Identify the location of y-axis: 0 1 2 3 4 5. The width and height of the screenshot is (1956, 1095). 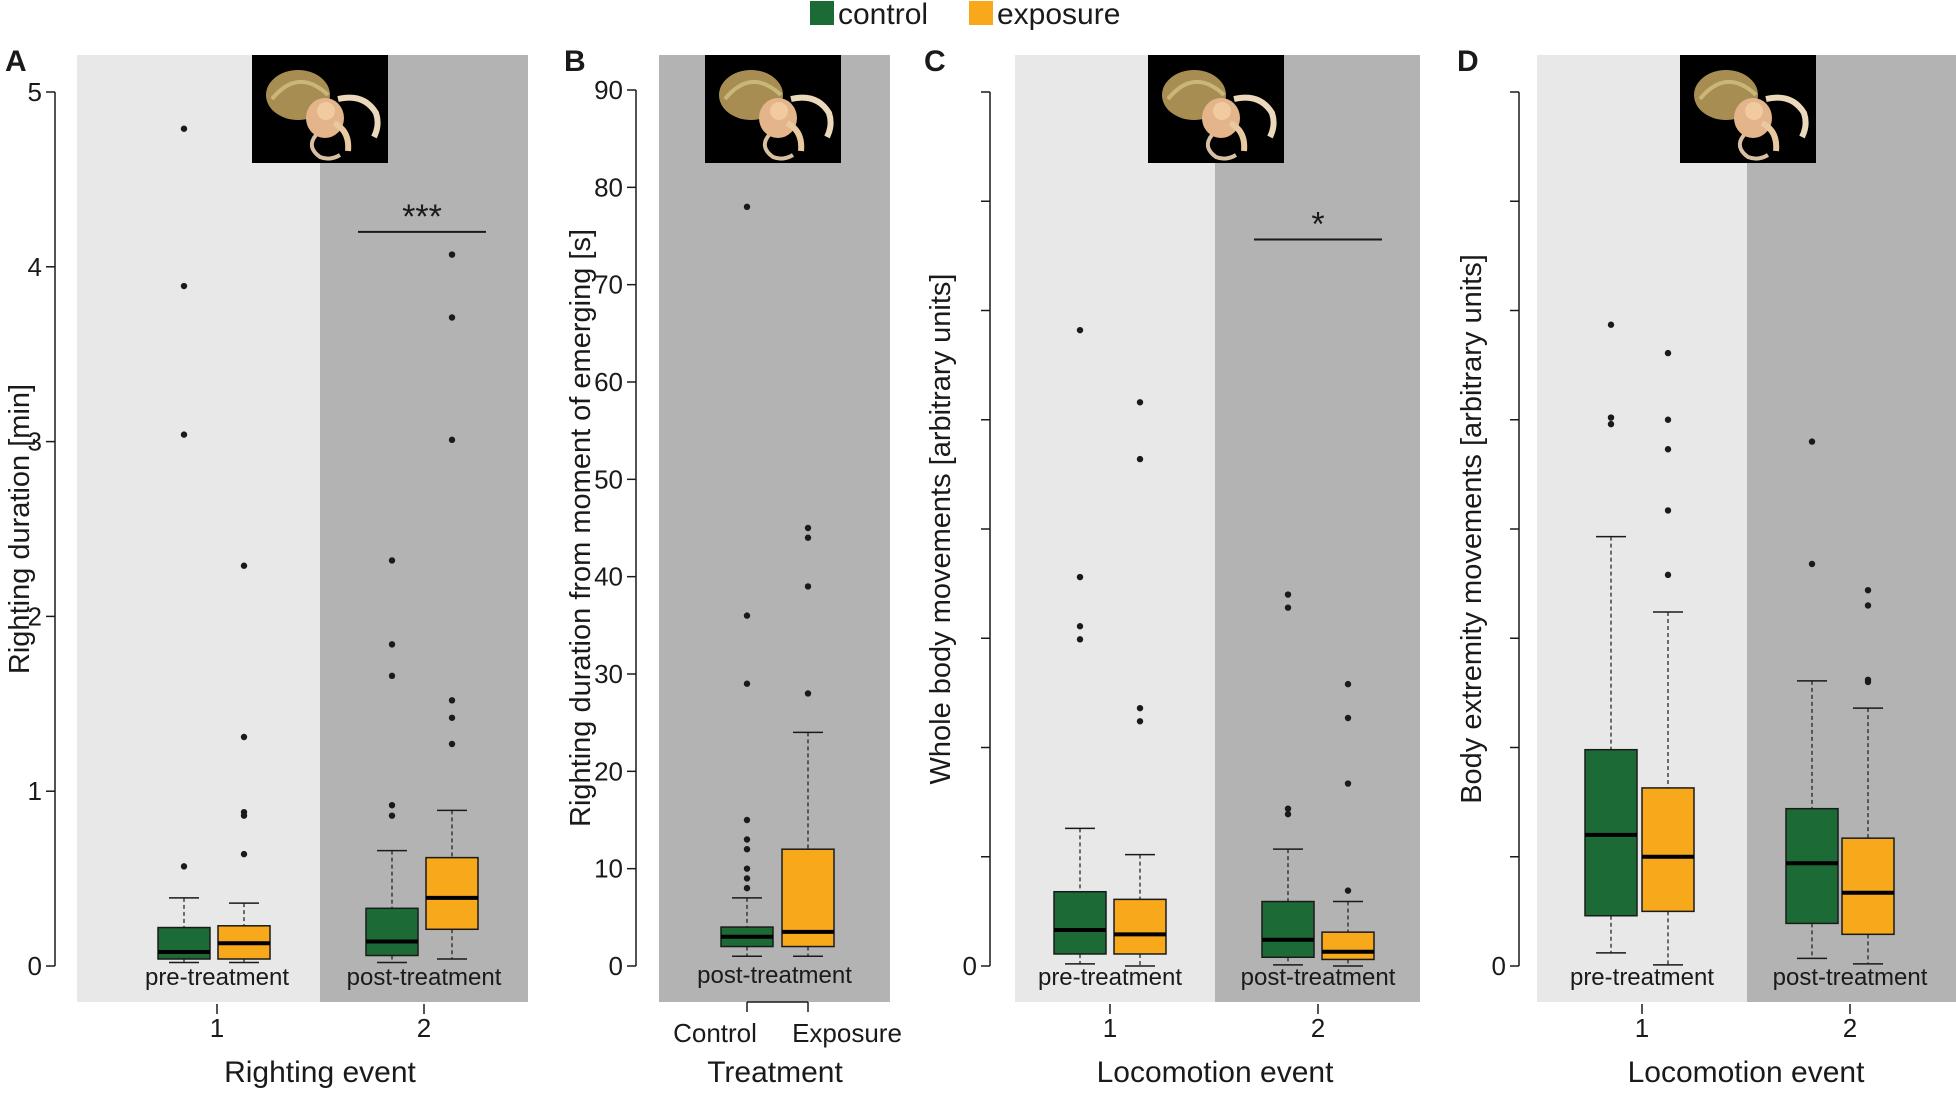
(42, 529).